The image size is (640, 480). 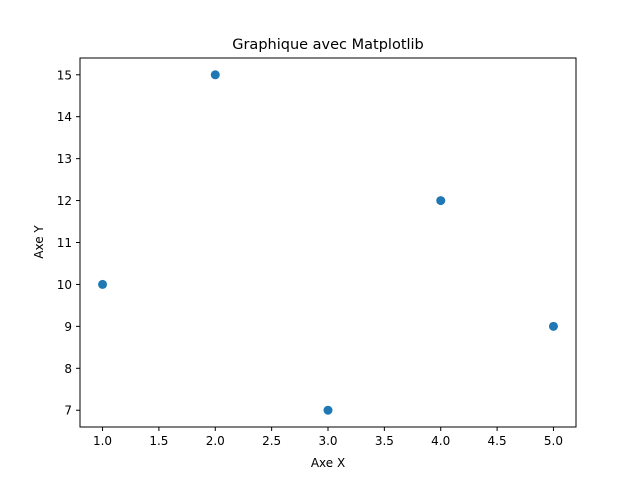 What do you see at coordinates (440, 441) in the screenshot?
I see `x-tick-label: 4.0` at bounding box center [440, 441].